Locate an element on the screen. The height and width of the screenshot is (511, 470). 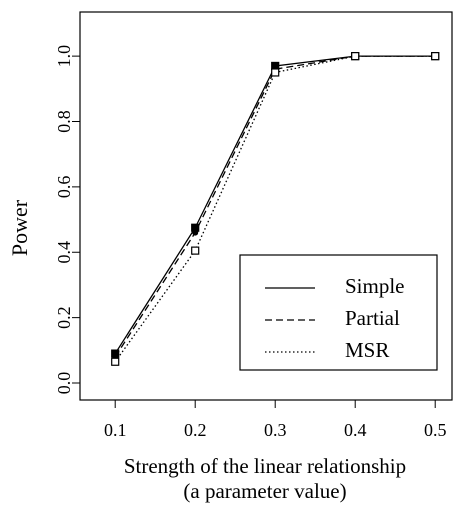
x-tick-label: 0.1 is located at coordinates (115, 430).